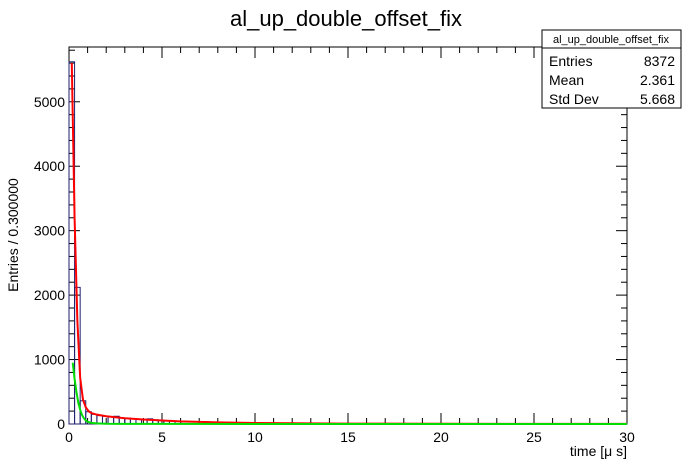  What do you see at coordinates (348, 437) in the screenshot?
I see `x-tick-label: 15` at bounding box center [348, 437].